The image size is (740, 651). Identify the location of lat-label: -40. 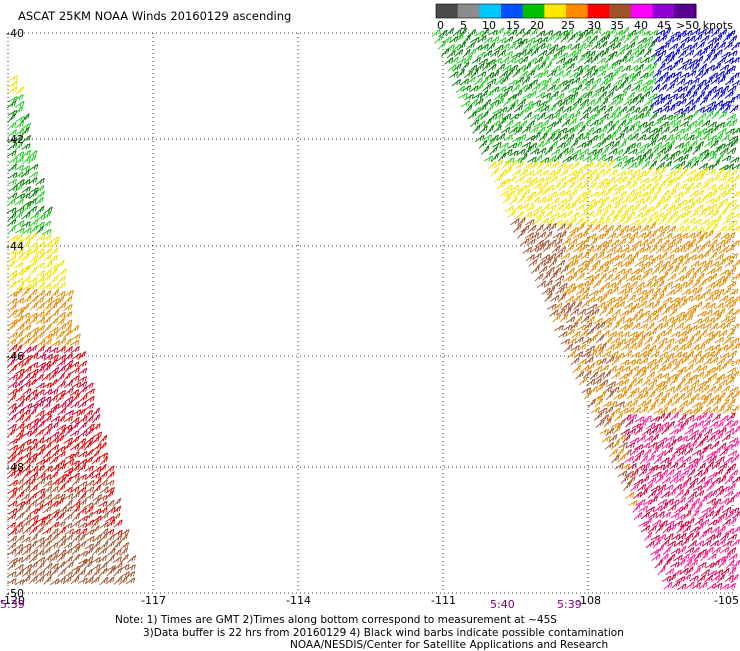
(15, 33).